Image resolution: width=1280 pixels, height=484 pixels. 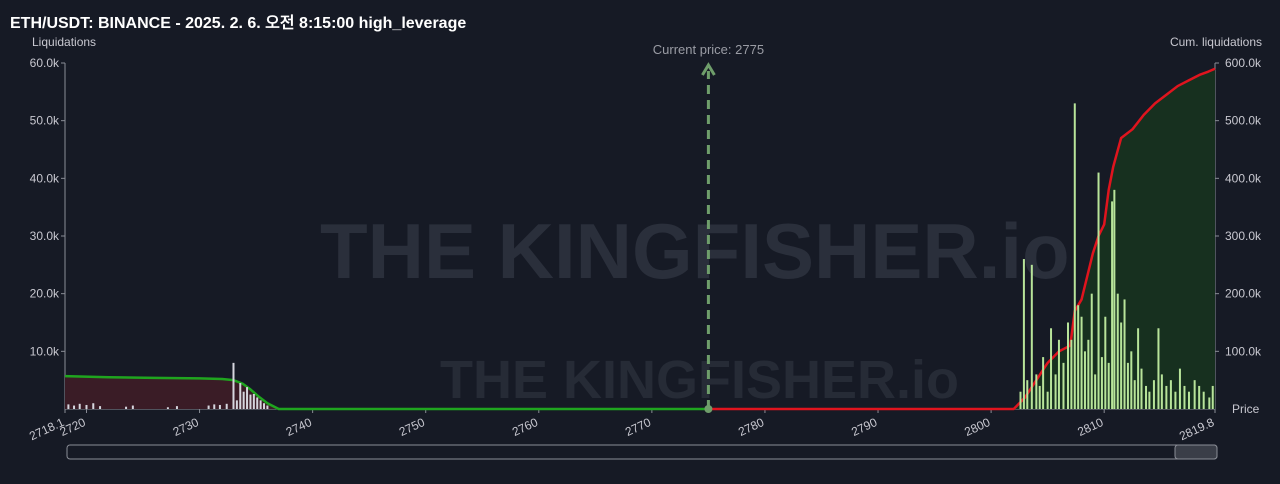 I want to click on x-tick-label: 2819.8, so click(x=1196, y=429).